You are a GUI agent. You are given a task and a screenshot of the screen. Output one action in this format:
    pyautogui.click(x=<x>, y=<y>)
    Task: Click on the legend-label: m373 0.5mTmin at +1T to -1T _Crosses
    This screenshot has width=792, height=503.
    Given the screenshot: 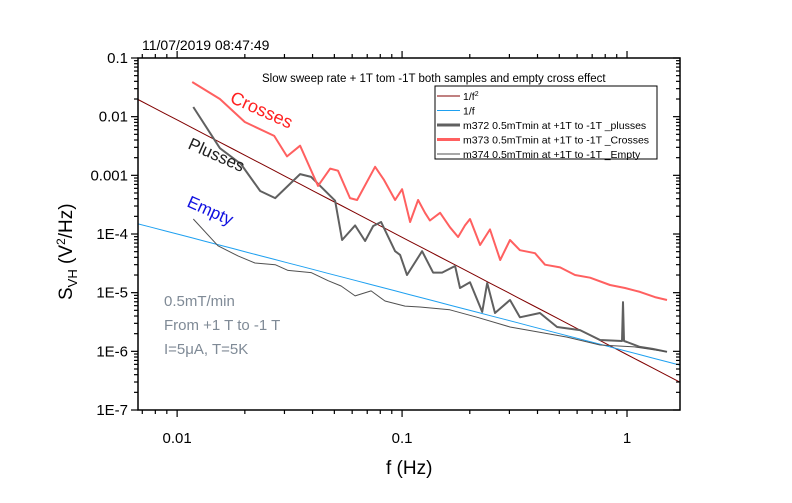 What is the action you would take?
    pyautogui.click(x=556, y=141)
    